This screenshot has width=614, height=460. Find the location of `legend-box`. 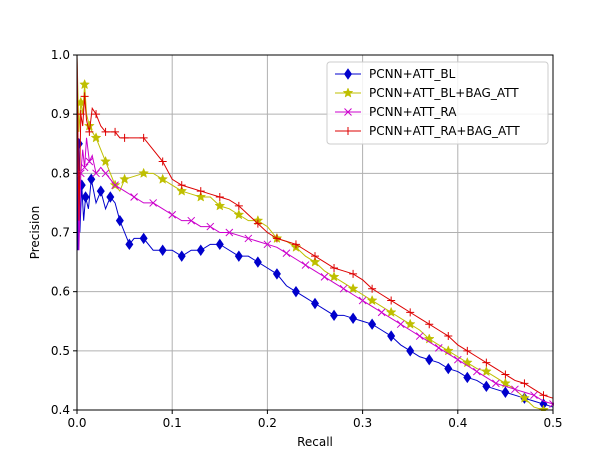

legend-box is located at coordinates (437, 103).